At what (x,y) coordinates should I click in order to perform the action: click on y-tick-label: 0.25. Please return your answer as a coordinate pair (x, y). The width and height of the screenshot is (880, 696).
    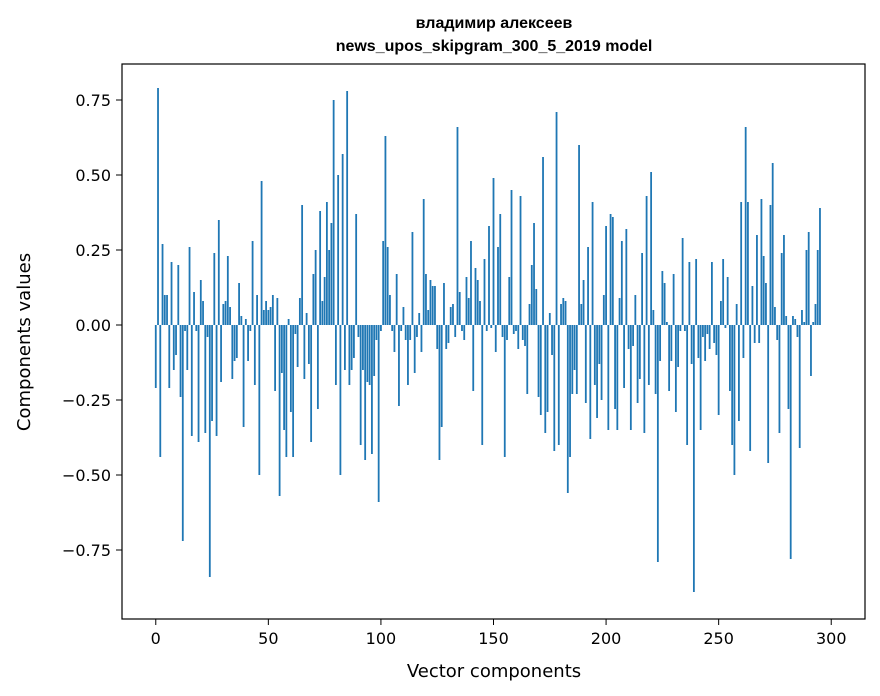
    Looking at the image, I should click on (93, 250).